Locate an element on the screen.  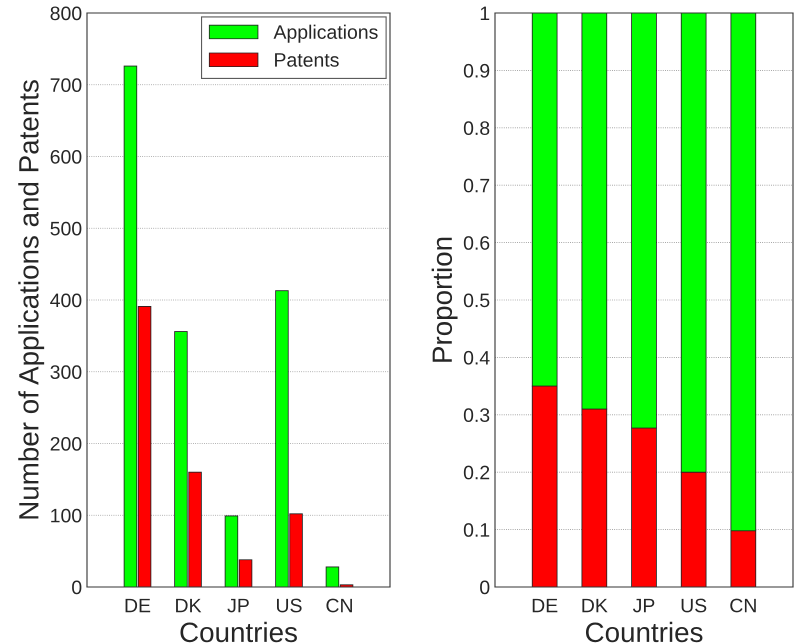
y-tick-label: 700 is located at coordinates (66, 85).